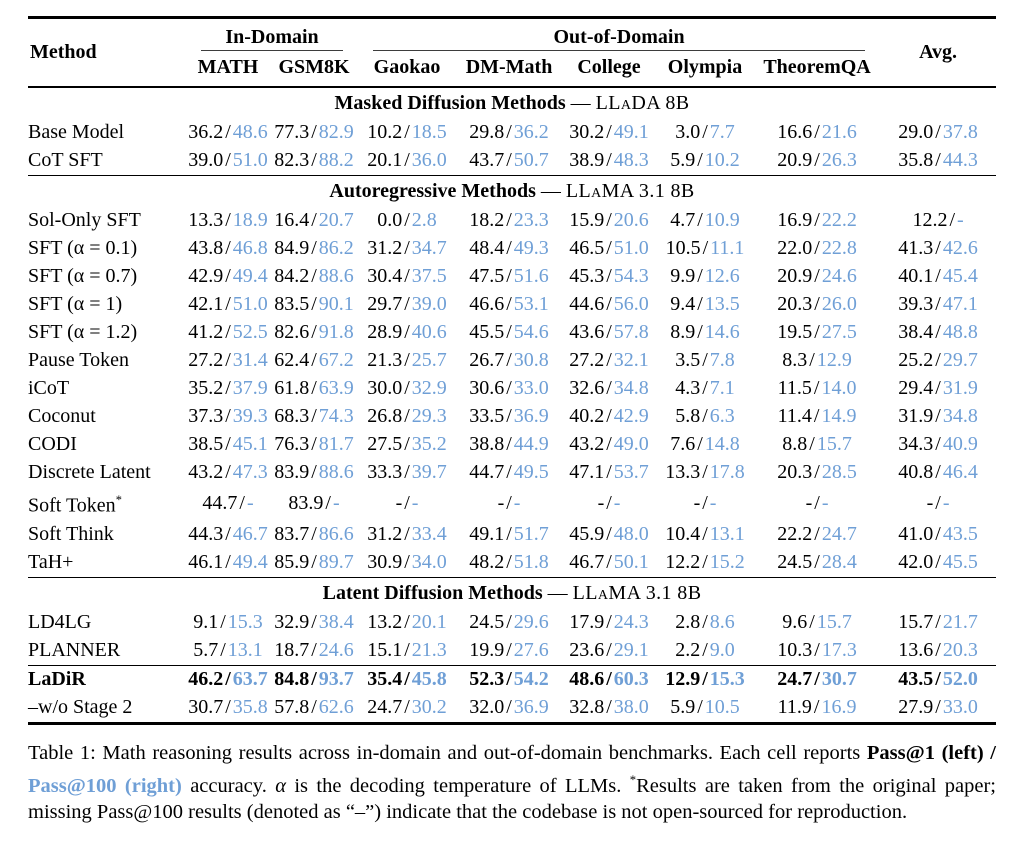 The width and height of the screenshot is (1024, 846). I want to click on metric-cell: 77.3/82.9, so click(314, 133).